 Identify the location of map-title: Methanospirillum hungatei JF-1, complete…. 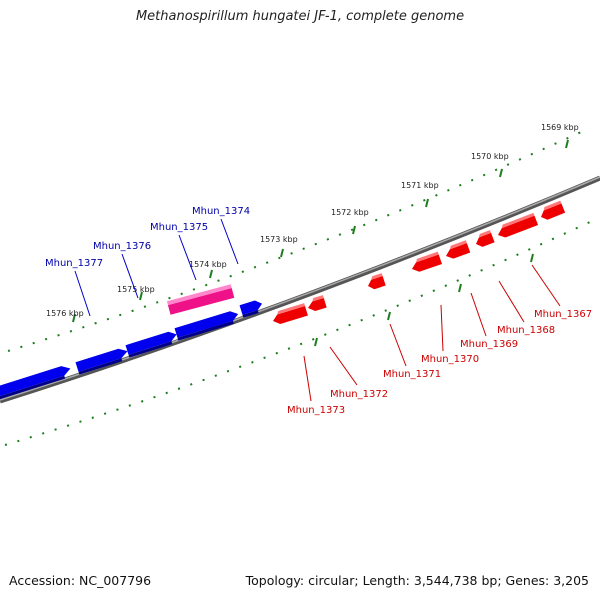
(300, 16).